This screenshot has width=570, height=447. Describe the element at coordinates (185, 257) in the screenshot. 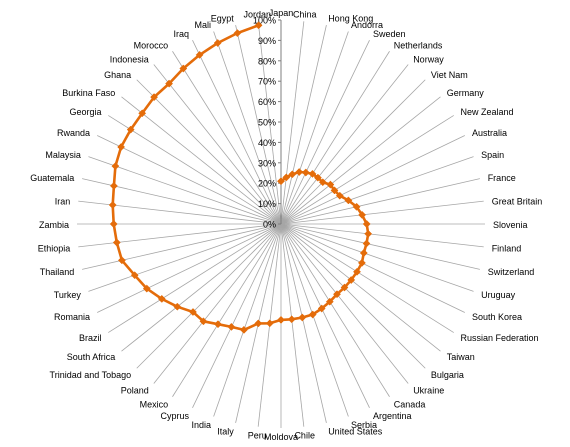

I see `spoke-turkey` at that location.